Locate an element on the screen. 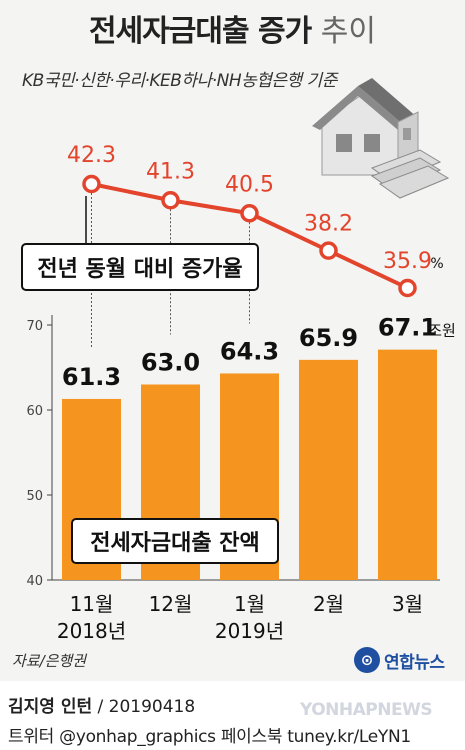  globe-icon: ⊙ is located at coordinates (367, 660).